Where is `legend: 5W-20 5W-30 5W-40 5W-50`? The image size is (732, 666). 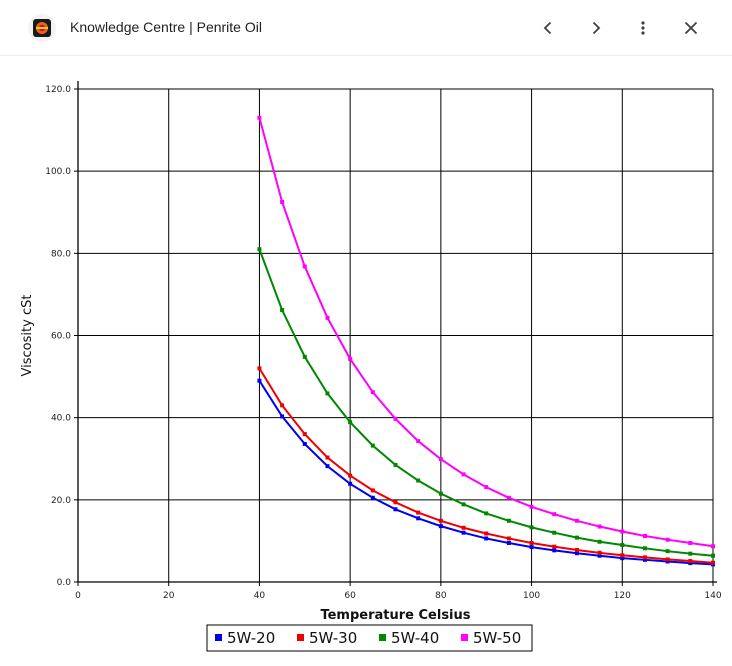
legend: 5W-20 5W-30 5W-40 5W-50 is located at coordinates (369, 638).